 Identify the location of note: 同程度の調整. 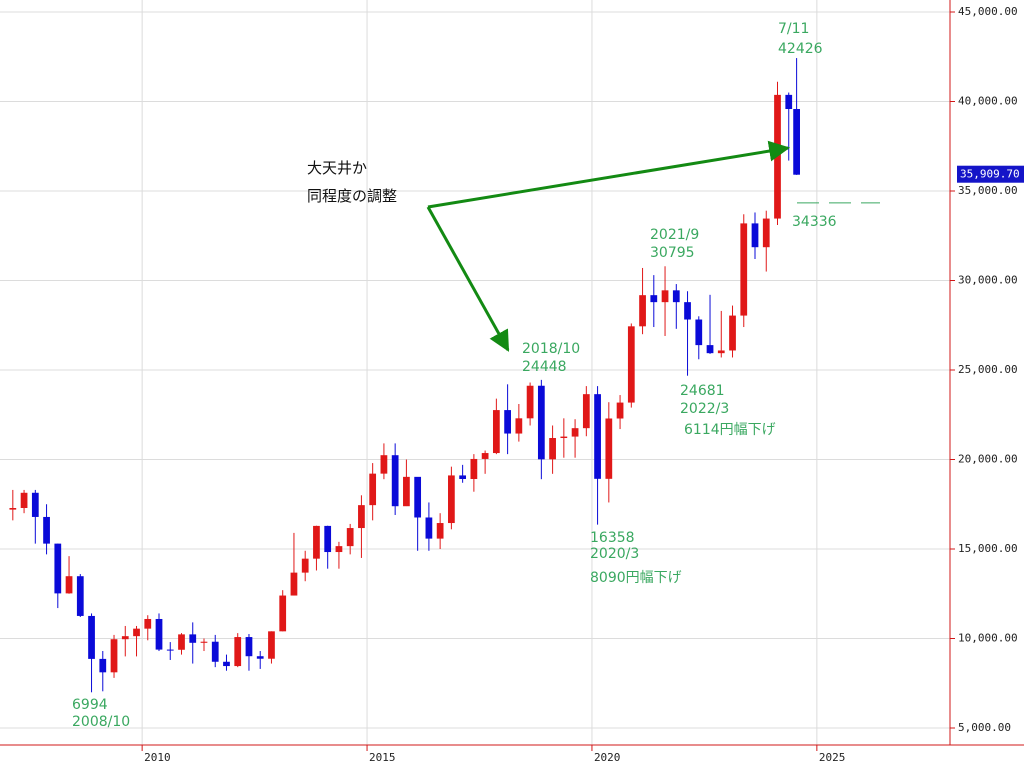
(352, 196).